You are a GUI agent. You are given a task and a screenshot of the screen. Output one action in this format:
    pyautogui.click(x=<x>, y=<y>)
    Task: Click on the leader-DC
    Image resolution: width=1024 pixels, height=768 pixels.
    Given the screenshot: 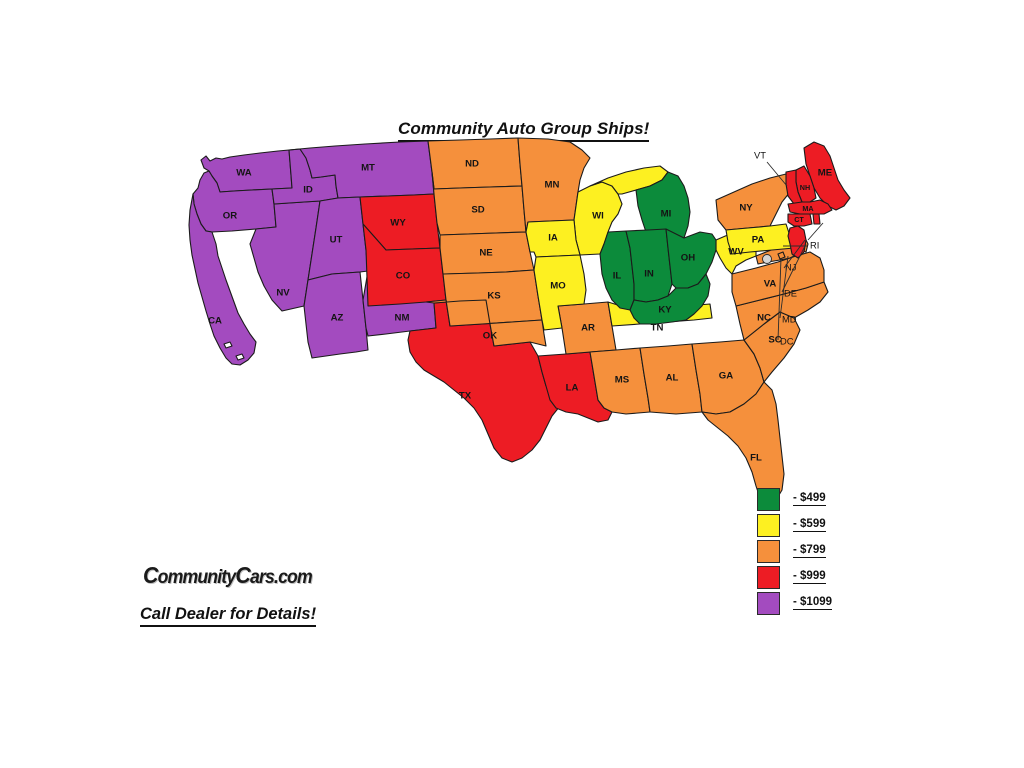 What is the action you would take?
    pyautogui.click(x=779, y=299)
    